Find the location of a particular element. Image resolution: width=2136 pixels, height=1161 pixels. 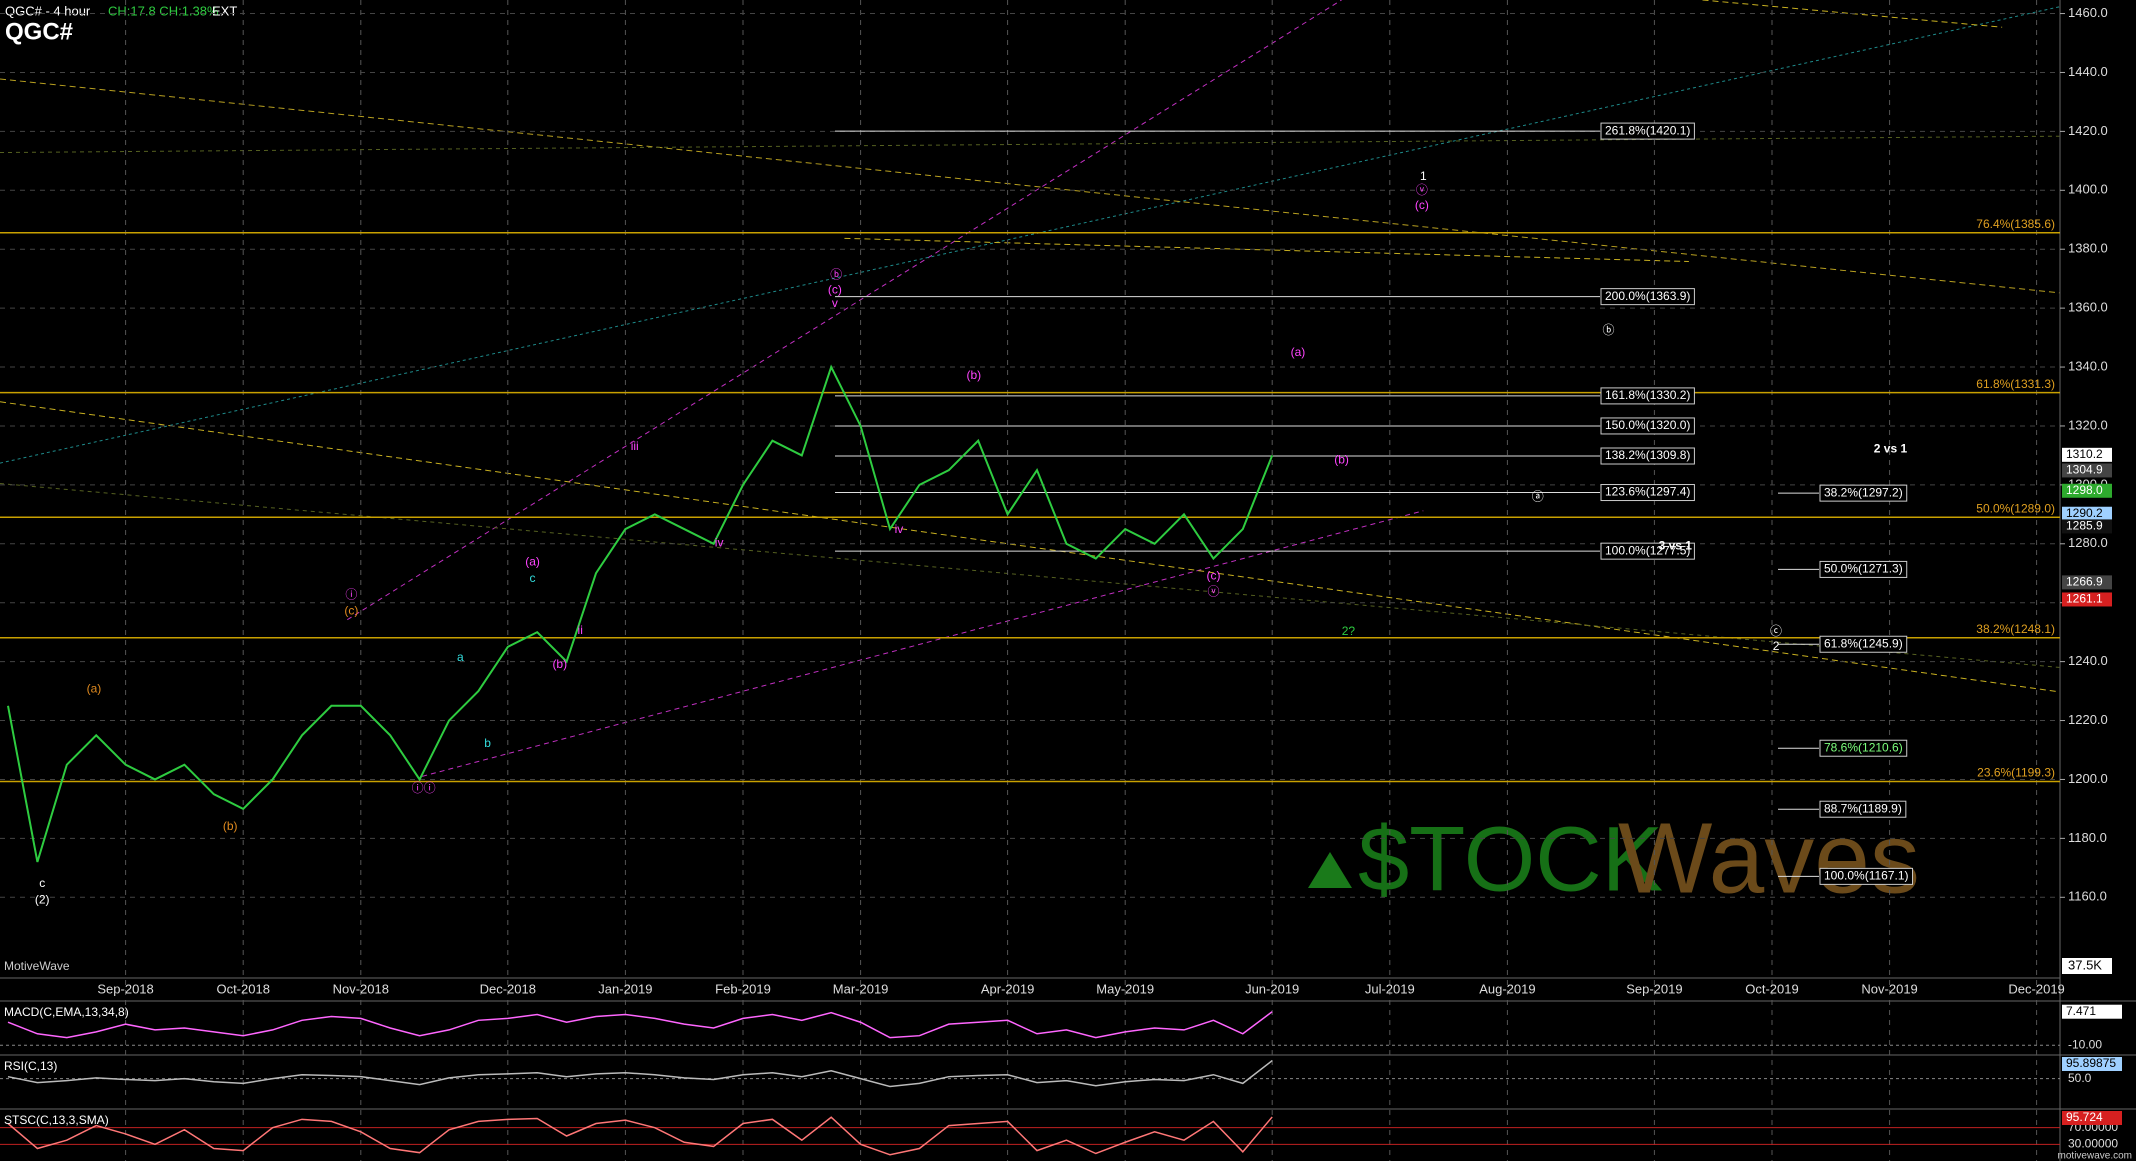

fib-label: 161.8%(1330.2) is located at coordinates (1647, 395).